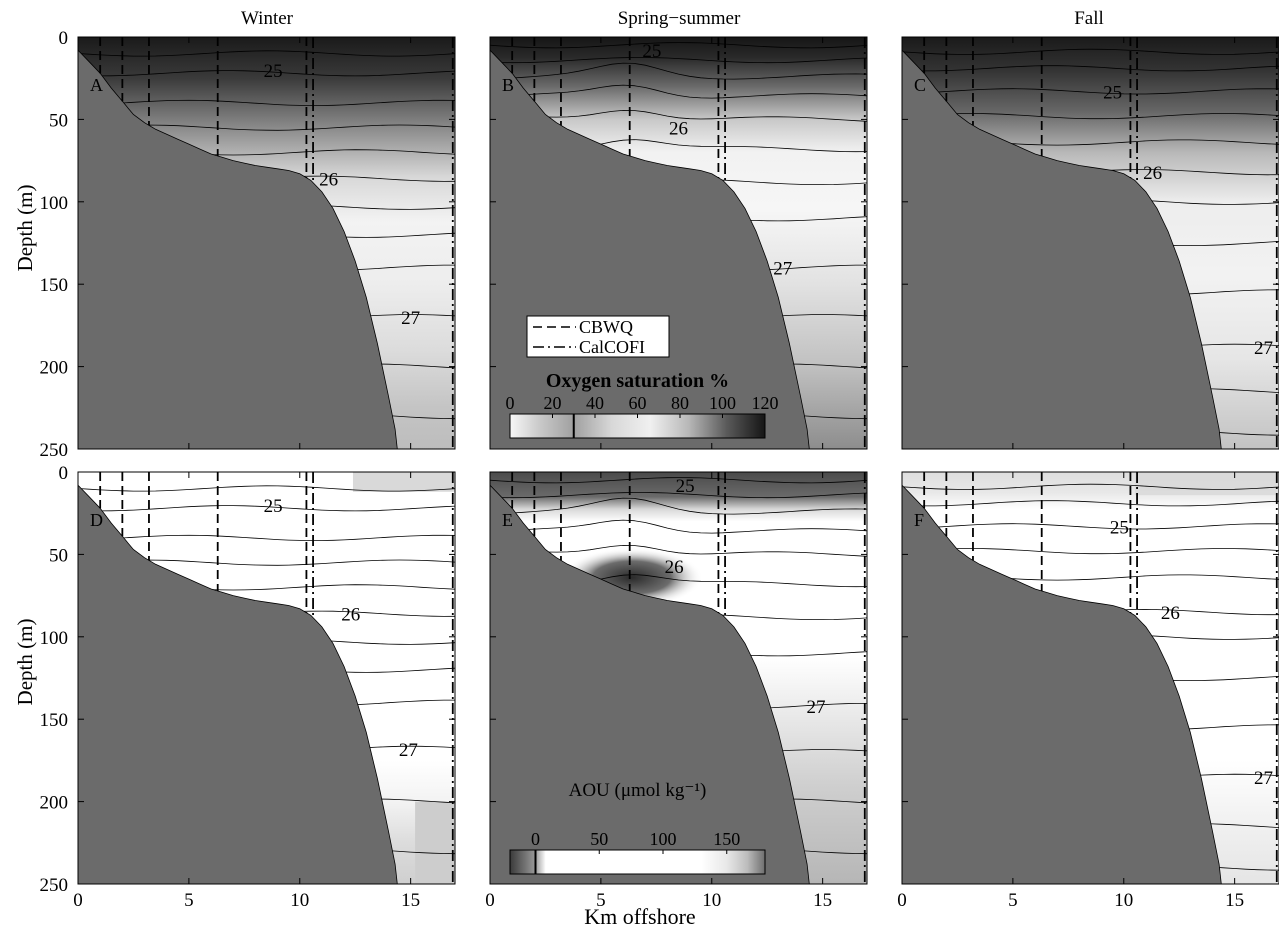  I want to click on colorbar-title: Oxygen saturation %, so click(637, 381).